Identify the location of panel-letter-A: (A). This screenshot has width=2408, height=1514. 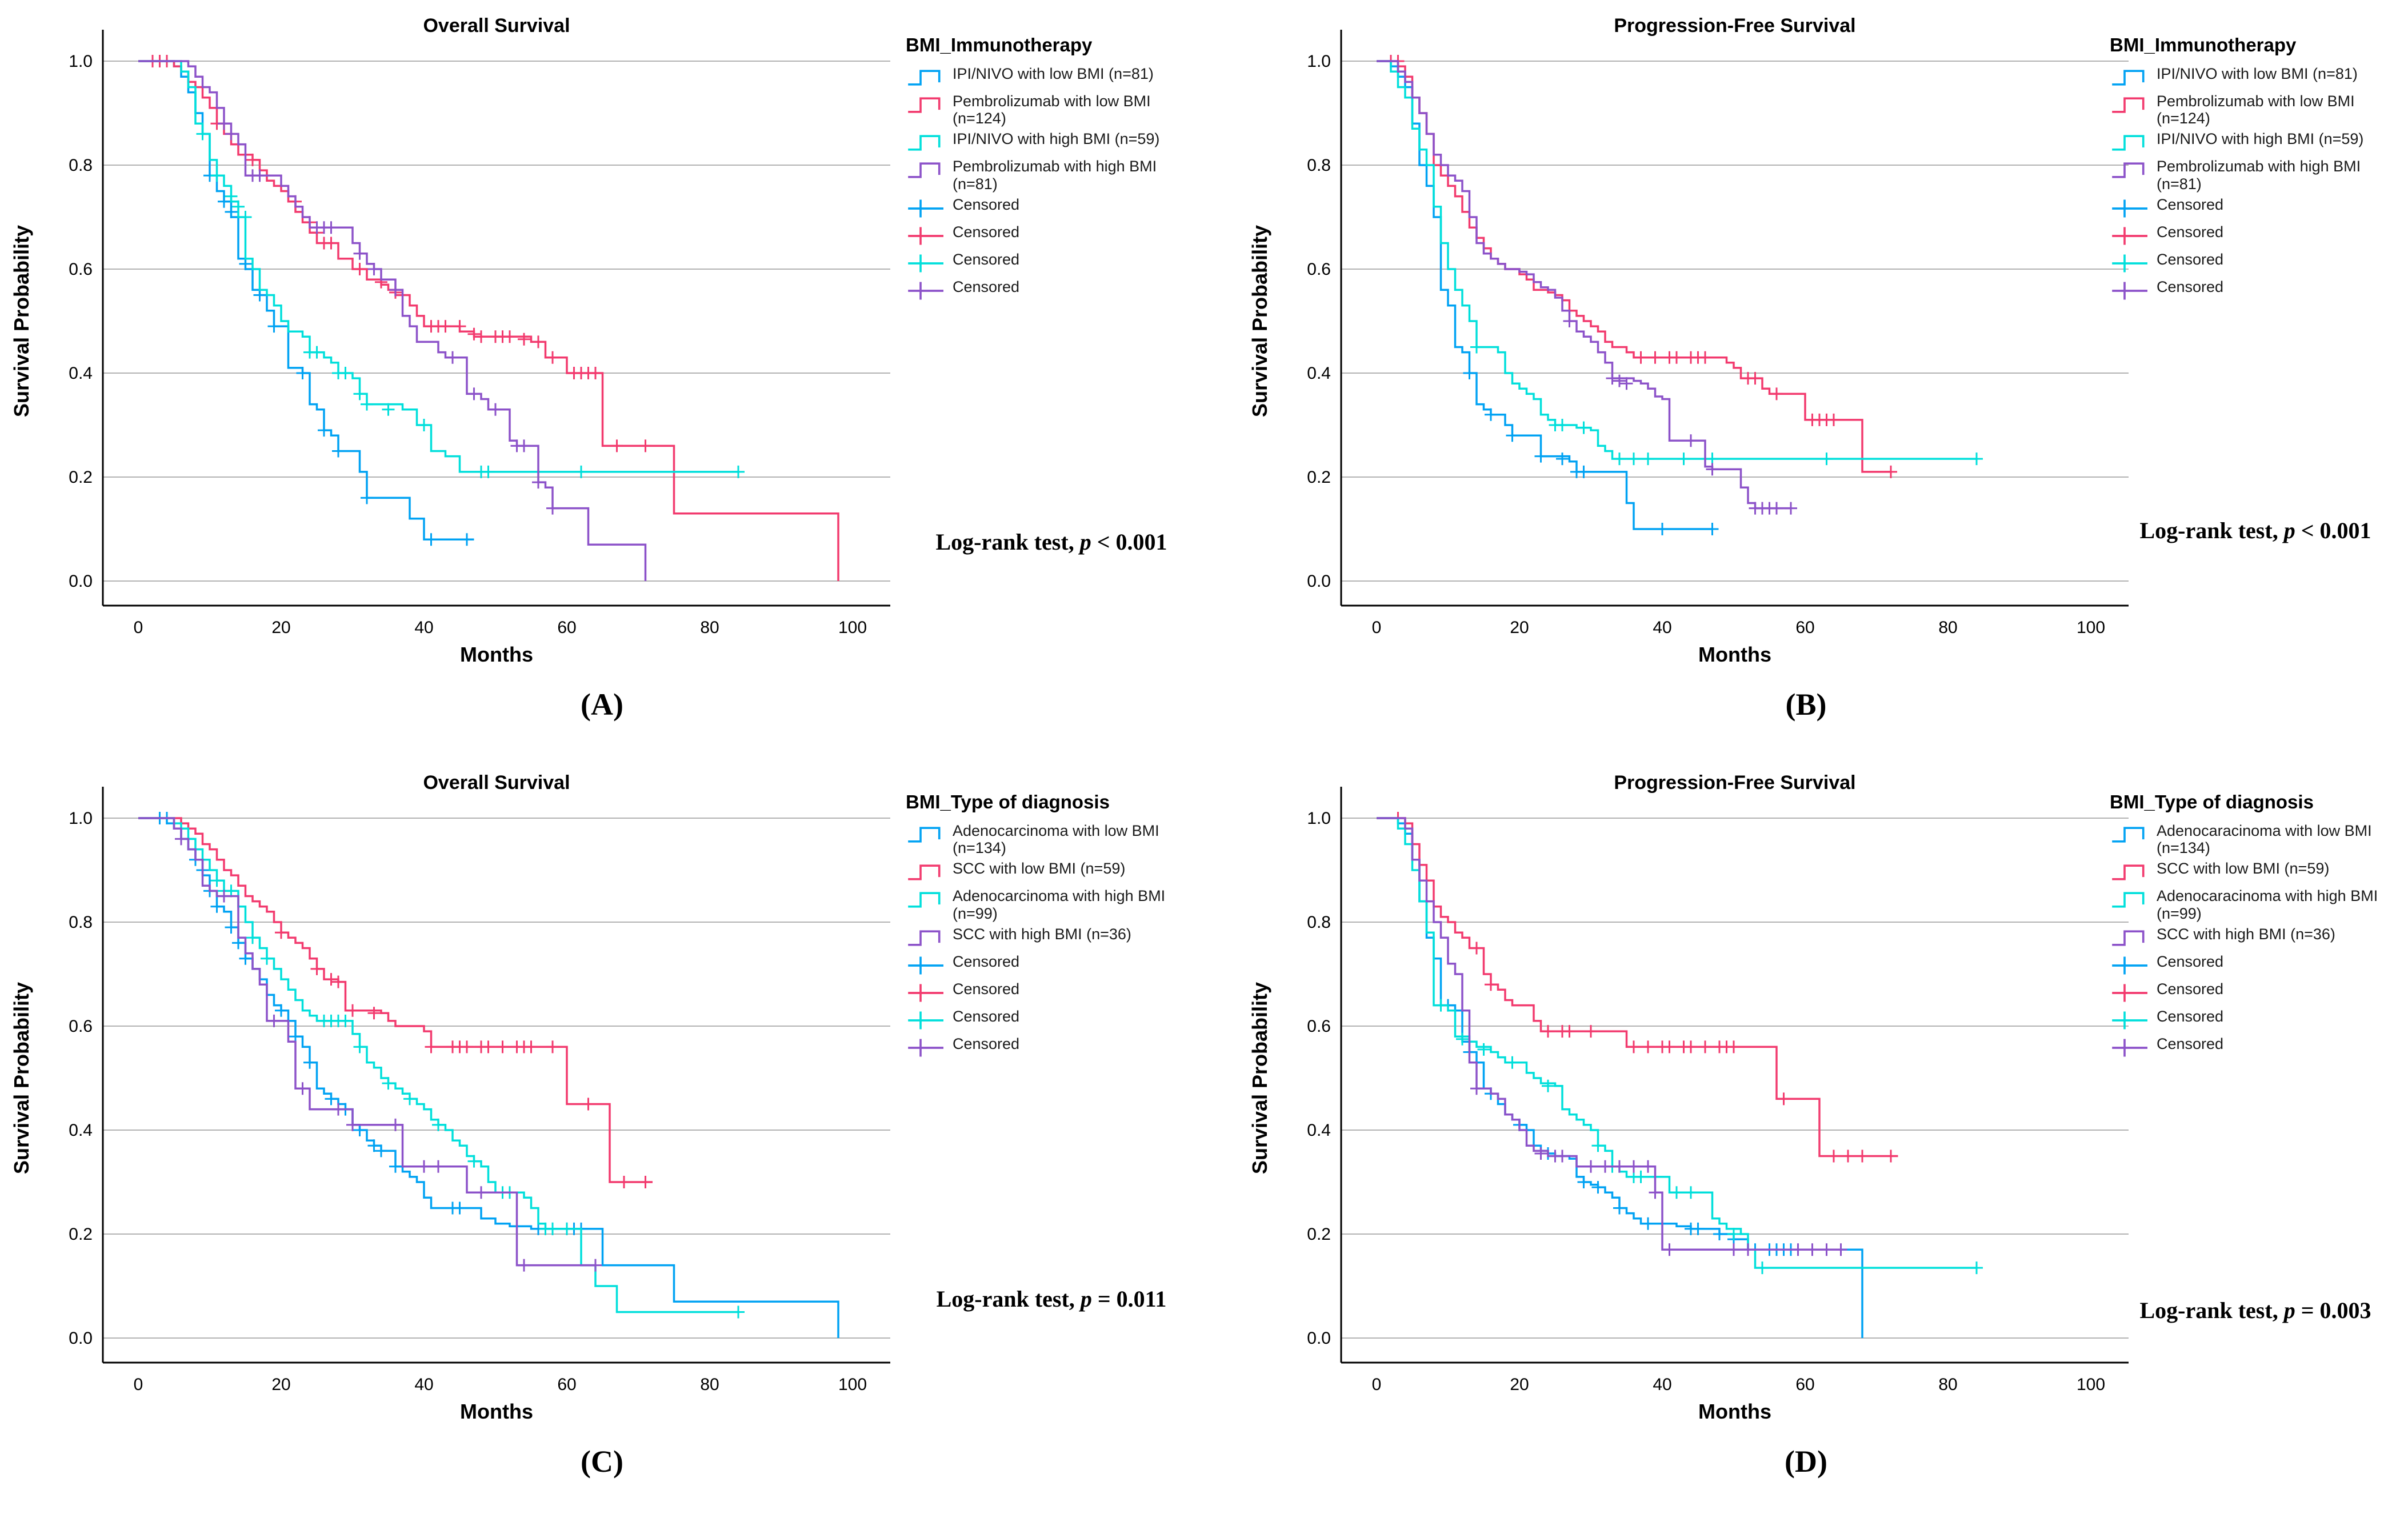
(602, 704).